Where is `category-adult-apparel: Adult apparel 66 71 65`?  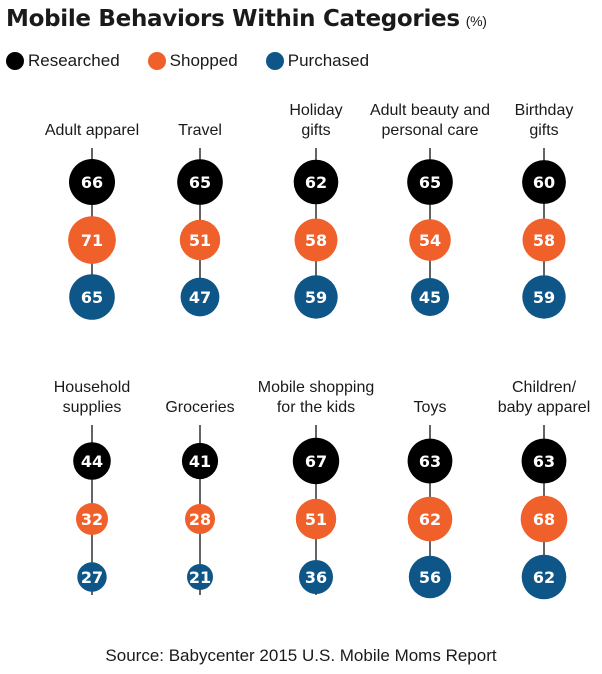 category-adult-apparel: Adult apparel 66 71 65 is located at coordinates (92, 221).